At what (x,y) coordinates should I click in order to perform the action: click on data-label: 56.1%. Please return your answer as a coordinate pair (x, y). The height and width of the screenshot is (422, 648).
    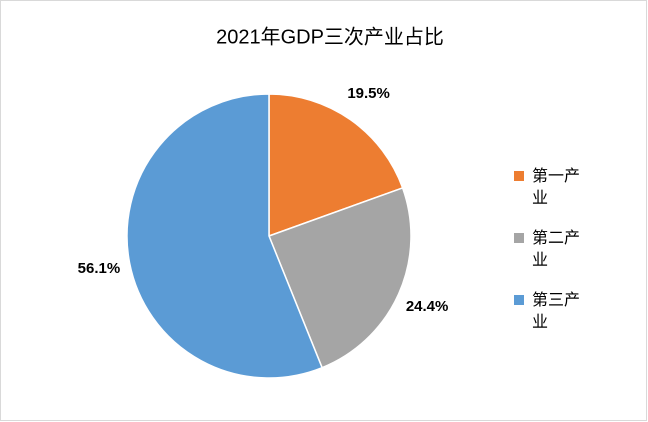
    Looking at the image, I should click on (99, 268).